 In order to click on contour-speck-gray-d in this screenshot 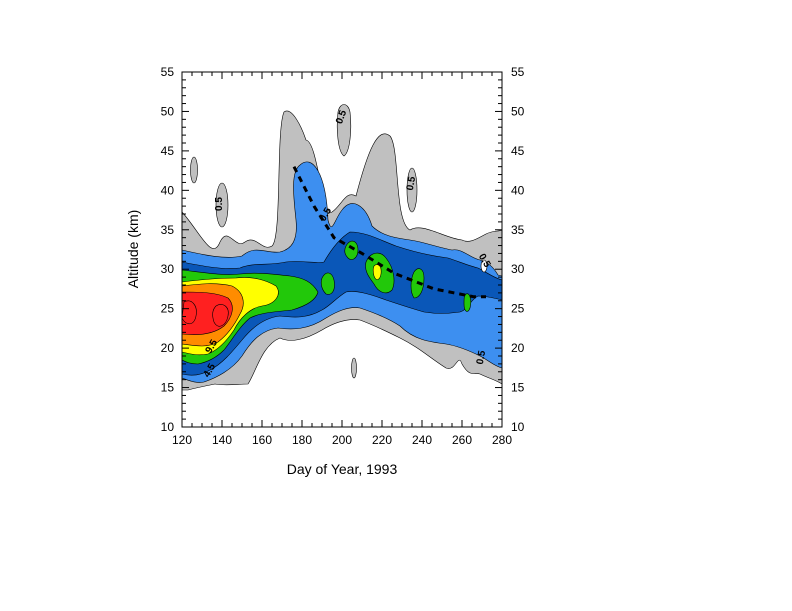, I will do `click(412, 190)`.